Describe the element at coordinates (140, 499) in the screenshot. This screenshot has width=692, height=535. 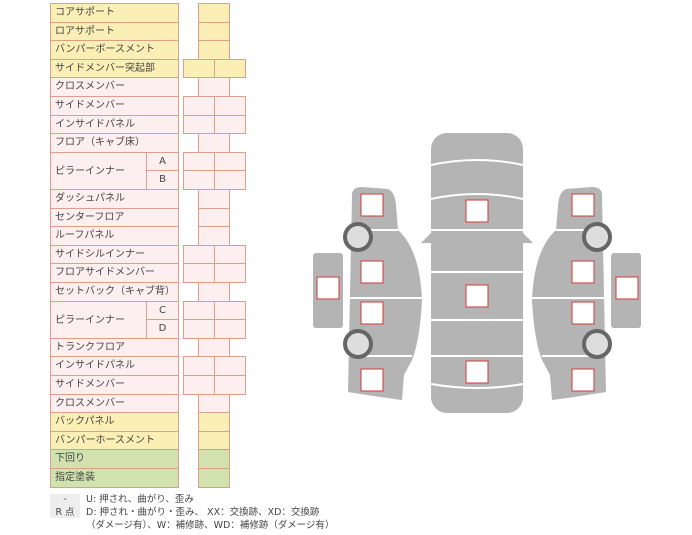
I see `legend-text: U: 押され、曲がり、歪み` at that location.